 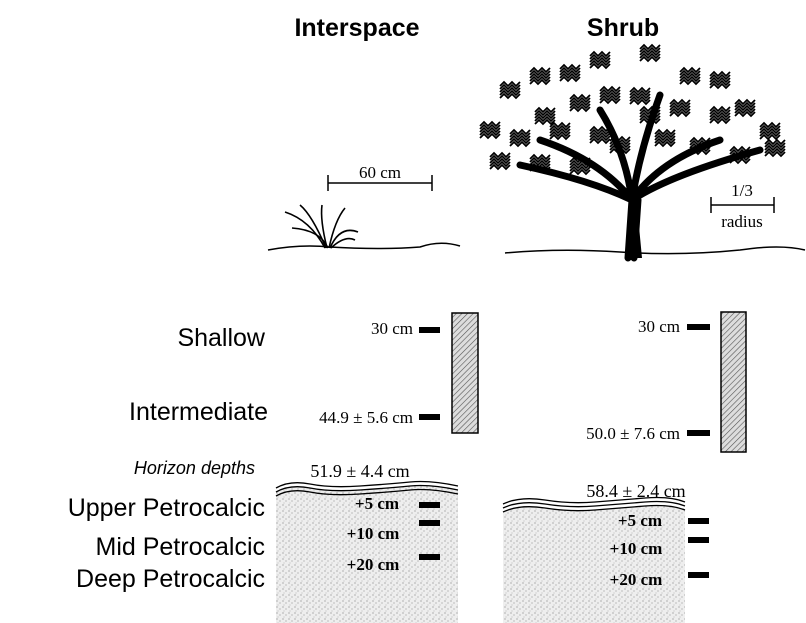 I want to click on header: Shrub, so click(x=623, y=28).